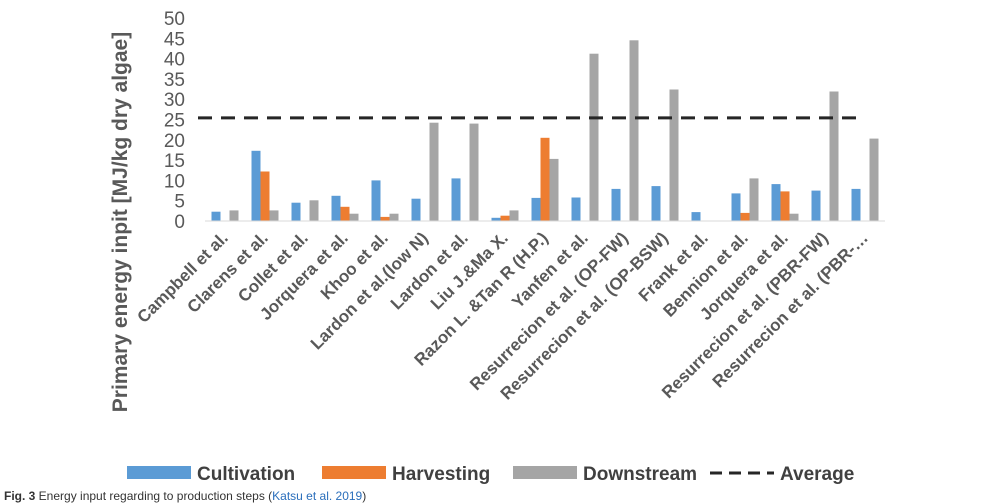  I want to click on legend-label: Harvesting, so click(441, 474).